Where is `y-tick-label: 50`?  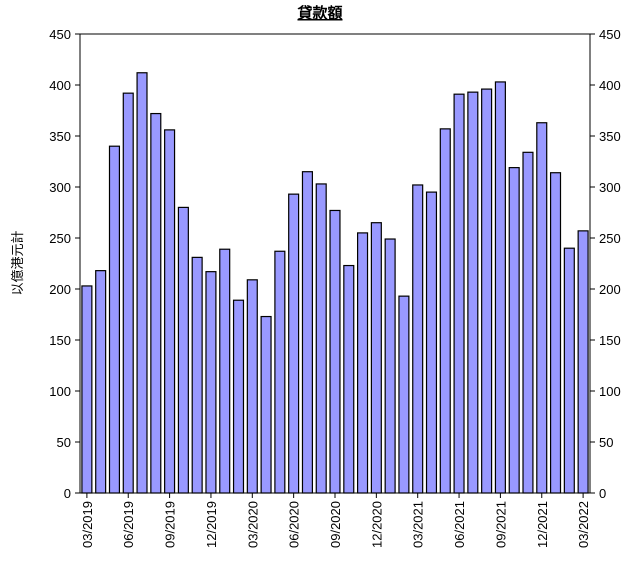 y-tick-label: 50 is located at coordinates (64, 442).